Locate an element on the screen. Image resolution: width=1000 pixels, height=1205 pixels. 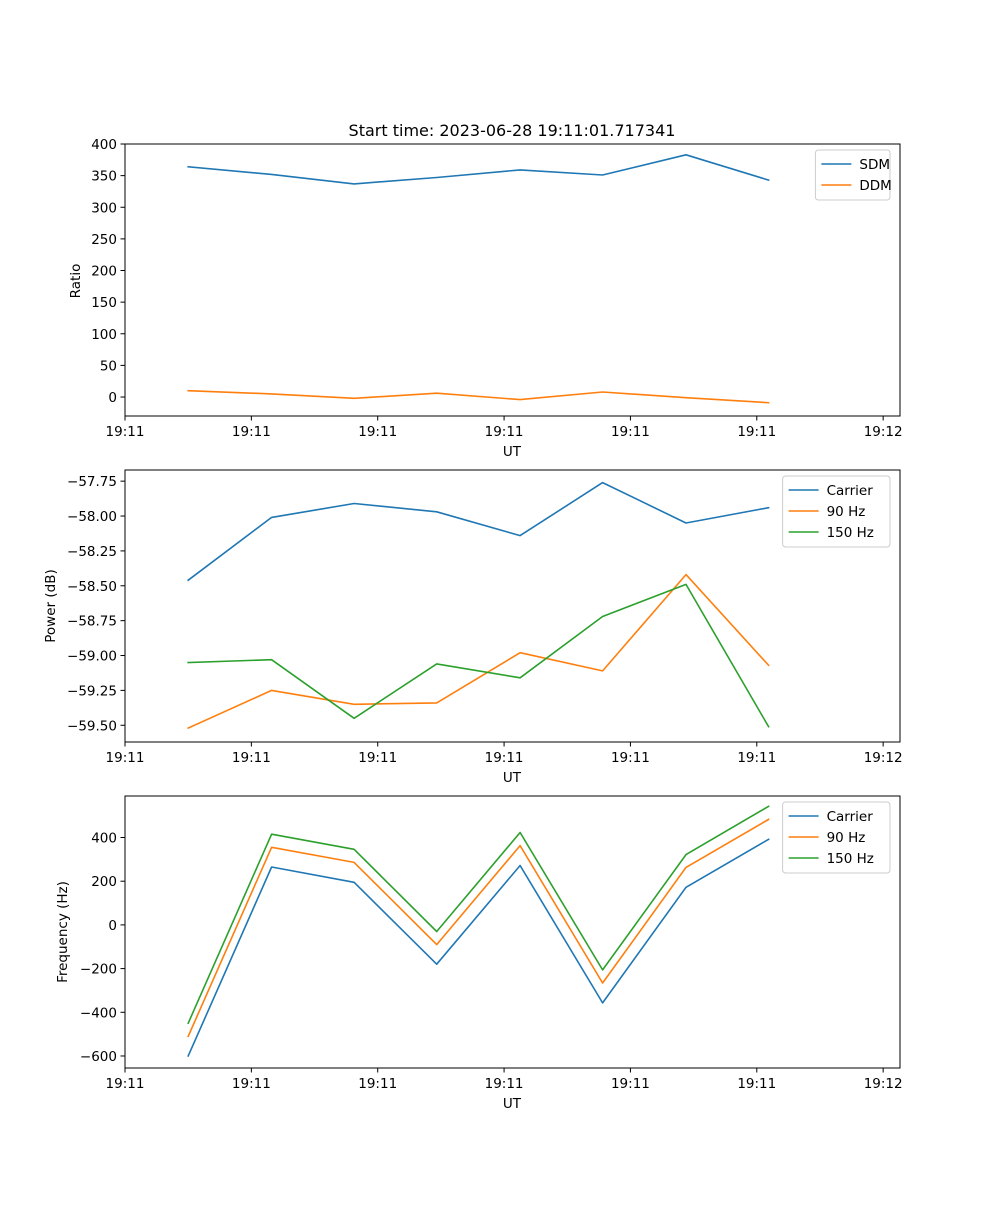
y-tick-label: −59.25 is located at coordinates (92, 691).